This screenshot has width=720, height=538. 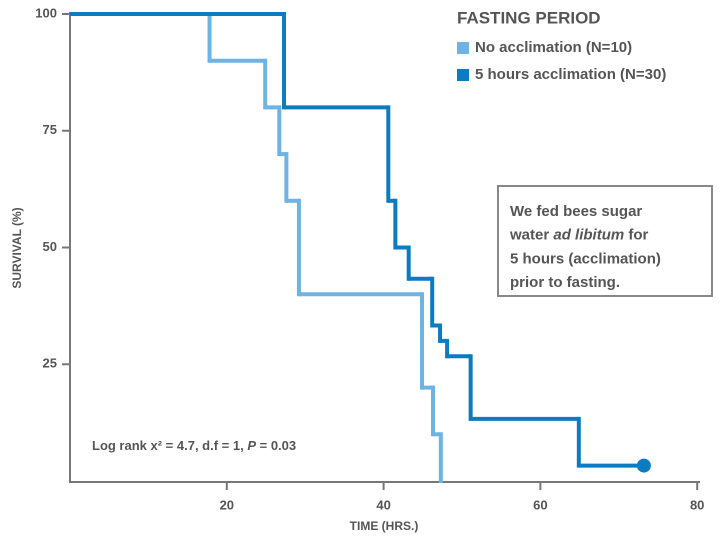 I want to click on y-axis-label: SURVIVAL (%), so click(x=17, y=247).